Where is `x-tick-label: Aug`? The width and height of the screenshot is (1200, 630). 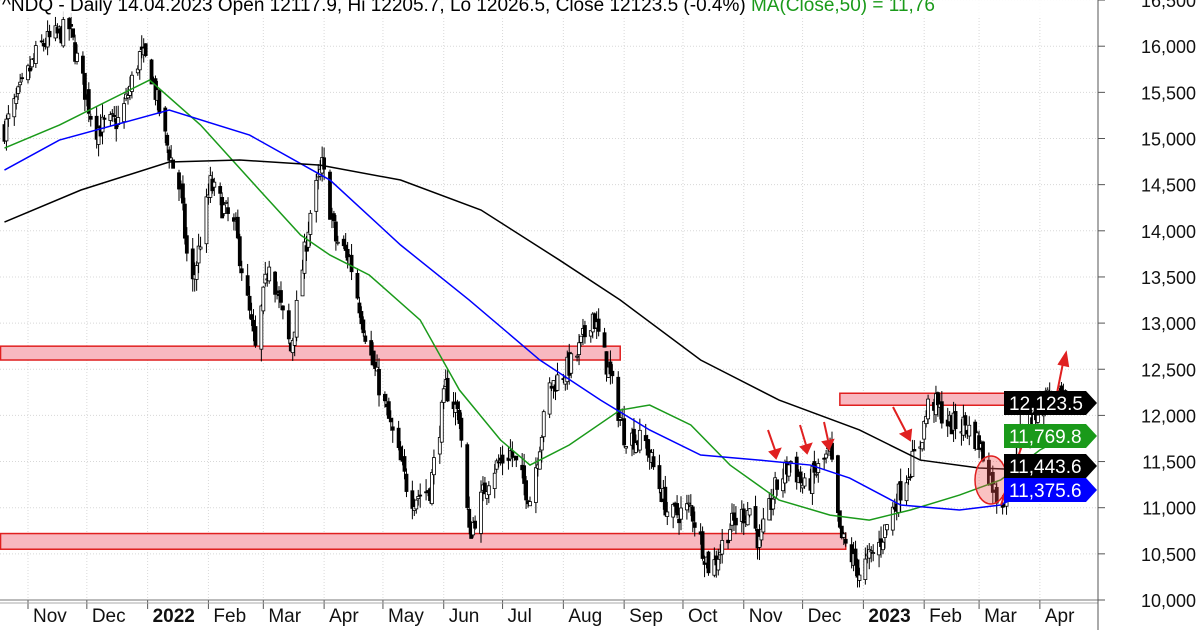
x-tick-label: Aug is located at coordinates (585, 616).